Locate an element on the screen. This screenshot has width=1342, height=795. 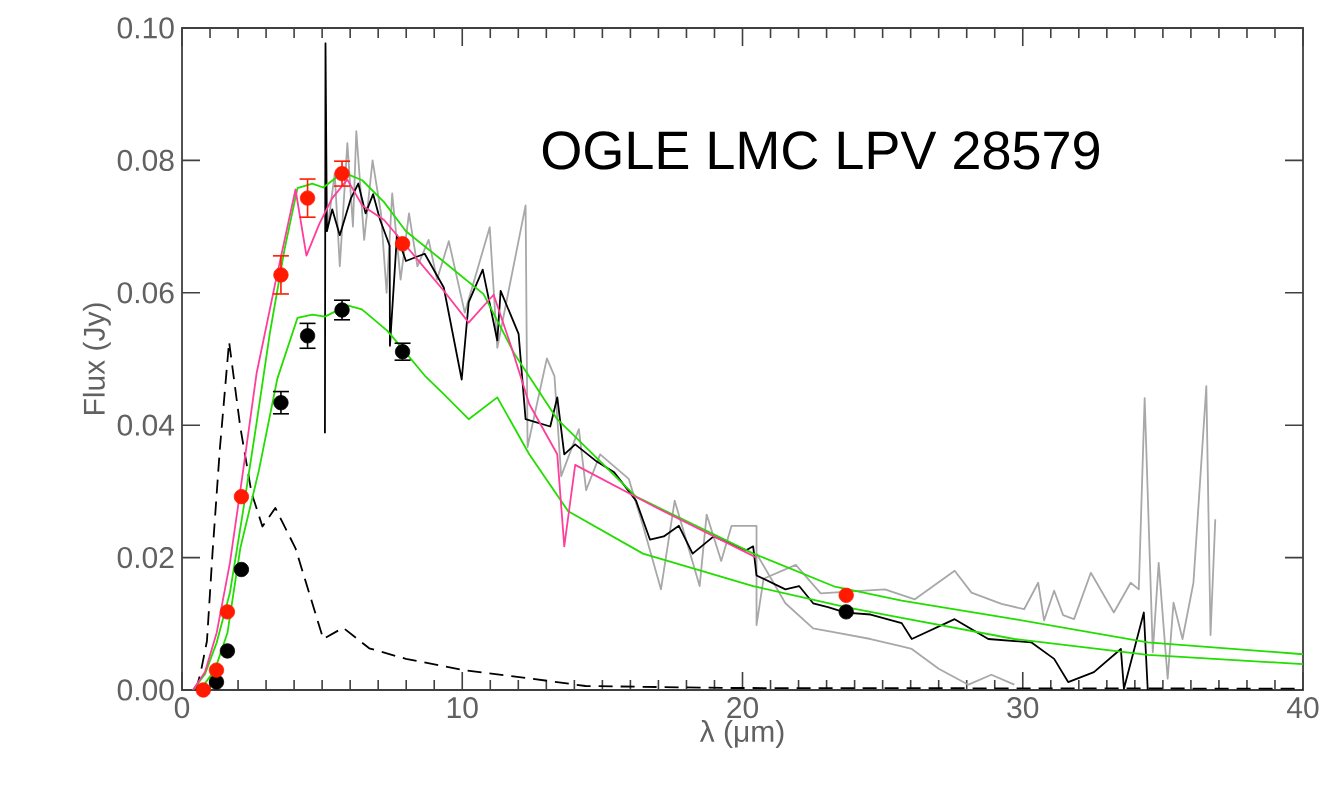
x-tick-label: 10 is located at coordinates (462, 708).